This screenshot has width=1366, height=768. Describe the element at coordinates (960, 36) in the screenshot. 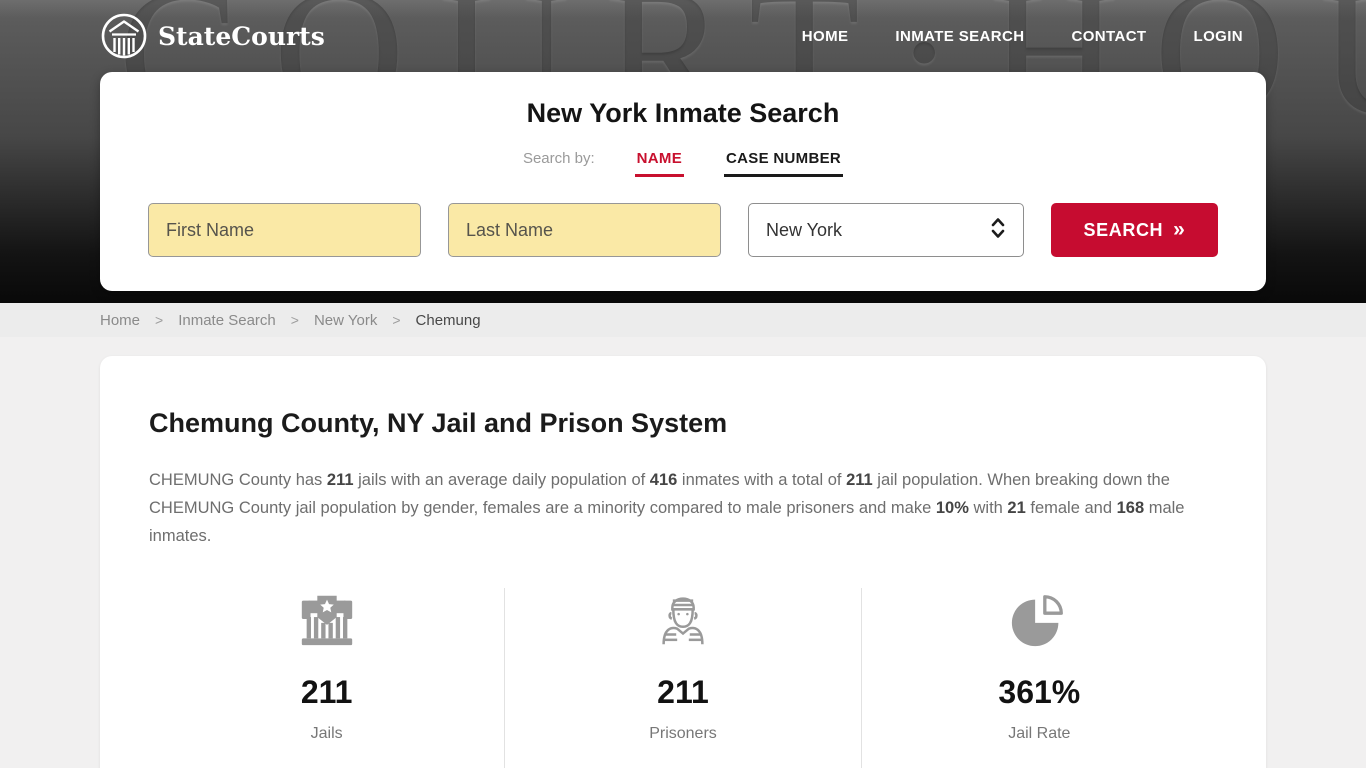

I see `nav-item-inmate-search: INMATE SEARCH` at that location.